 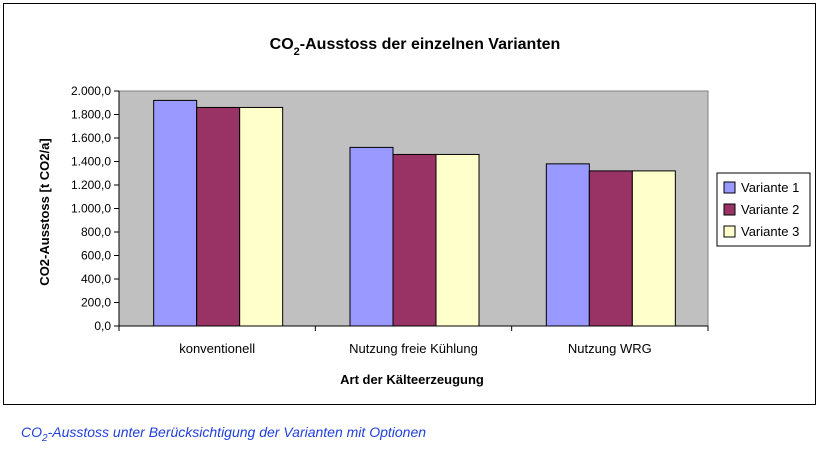 I want to click on y-tick-label: 400,0, so click(x=96, y=279).